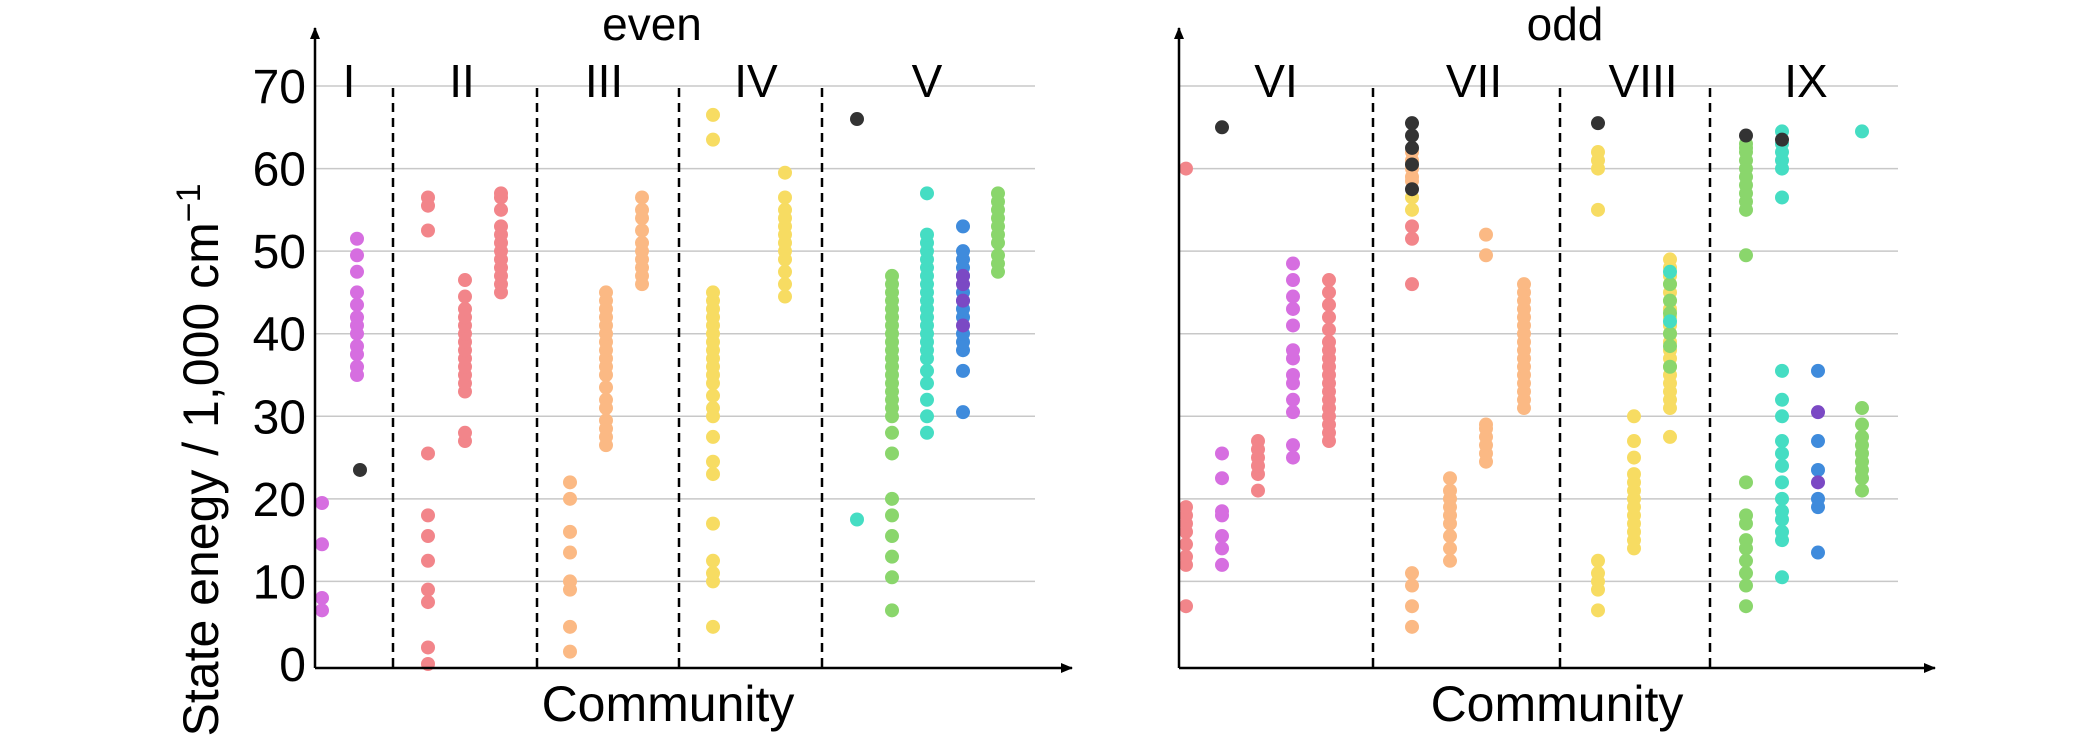  Describe the element at coordinates (604, 81) in the screenshot. I see `community-label: III` at that location.